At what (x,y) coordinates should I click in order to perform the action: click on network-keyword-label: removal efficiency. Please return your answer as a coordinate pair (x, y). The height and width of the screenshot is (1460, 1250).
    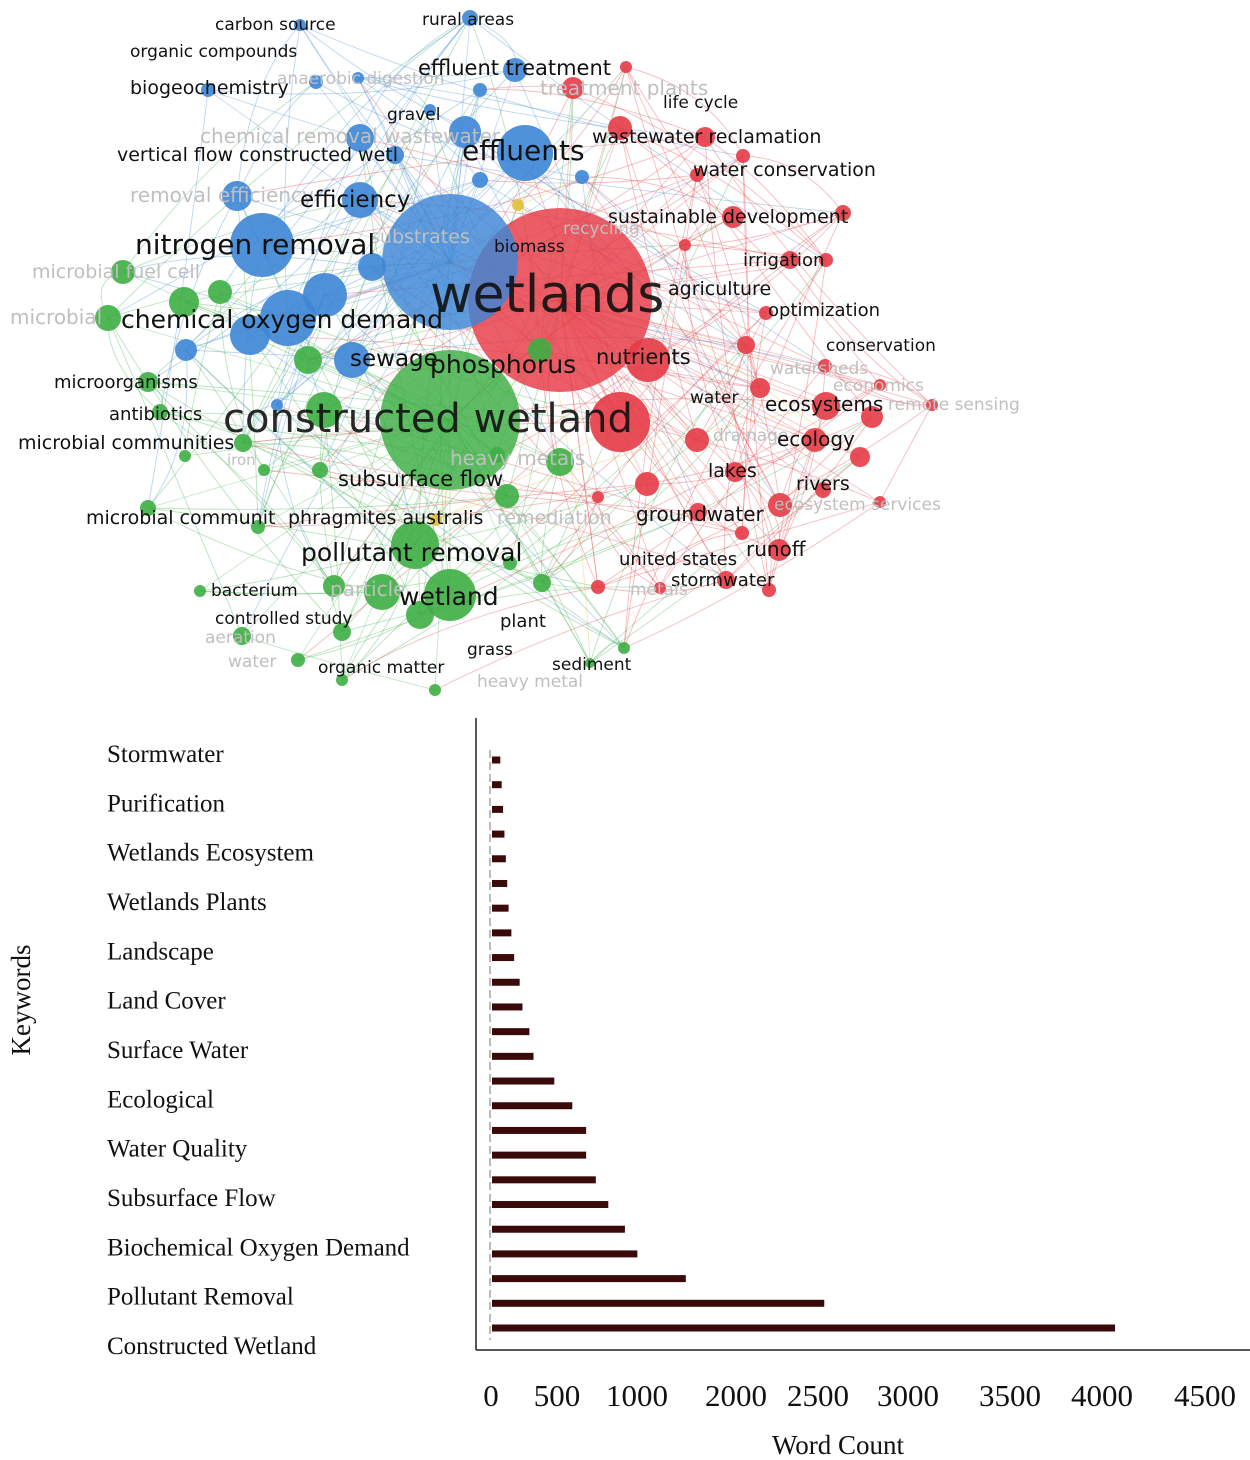
    Looking at the image, I should click on (222, 195).